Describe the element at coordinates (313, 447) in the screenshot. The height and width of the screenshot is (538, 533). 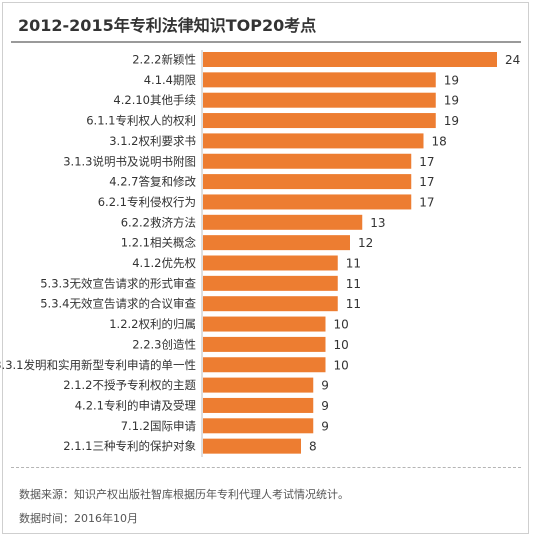
I see `value-label: 8` at that location.